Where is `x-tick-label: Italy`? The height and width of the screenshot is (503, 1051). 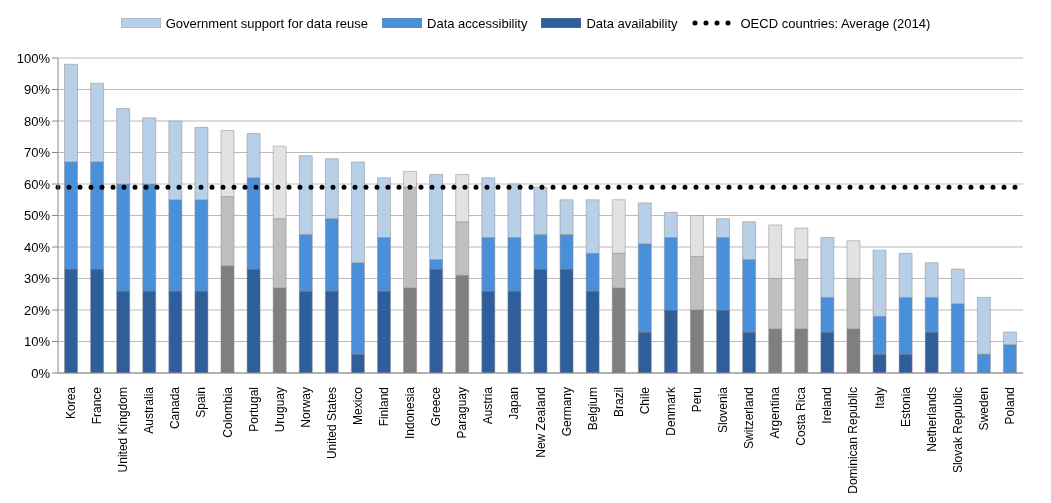
x-tick-label: Italy is located at coordinates (879, 398).